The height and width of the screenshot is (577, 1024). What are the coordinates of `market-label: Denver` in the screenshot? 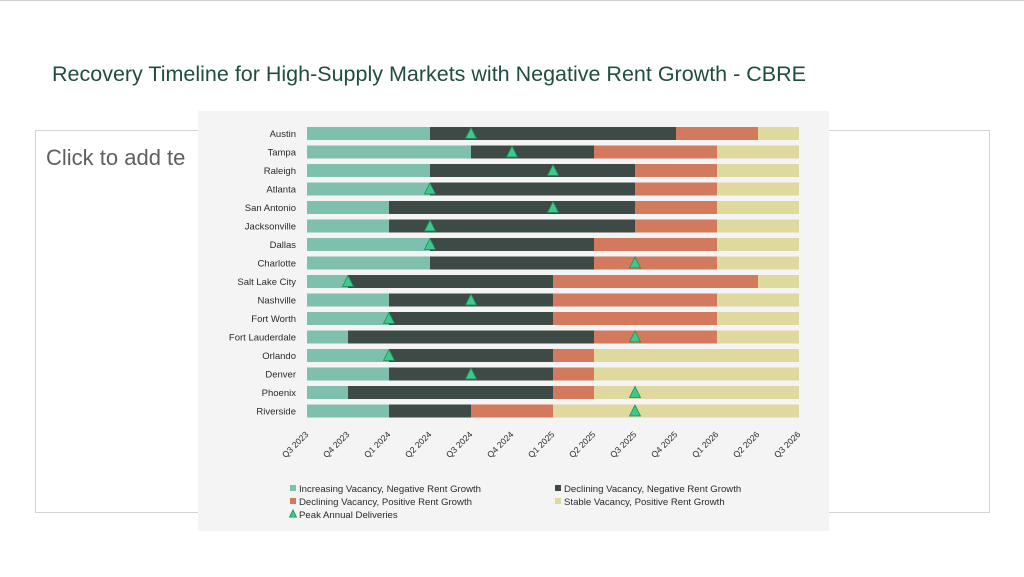 It's located at (280, 374).